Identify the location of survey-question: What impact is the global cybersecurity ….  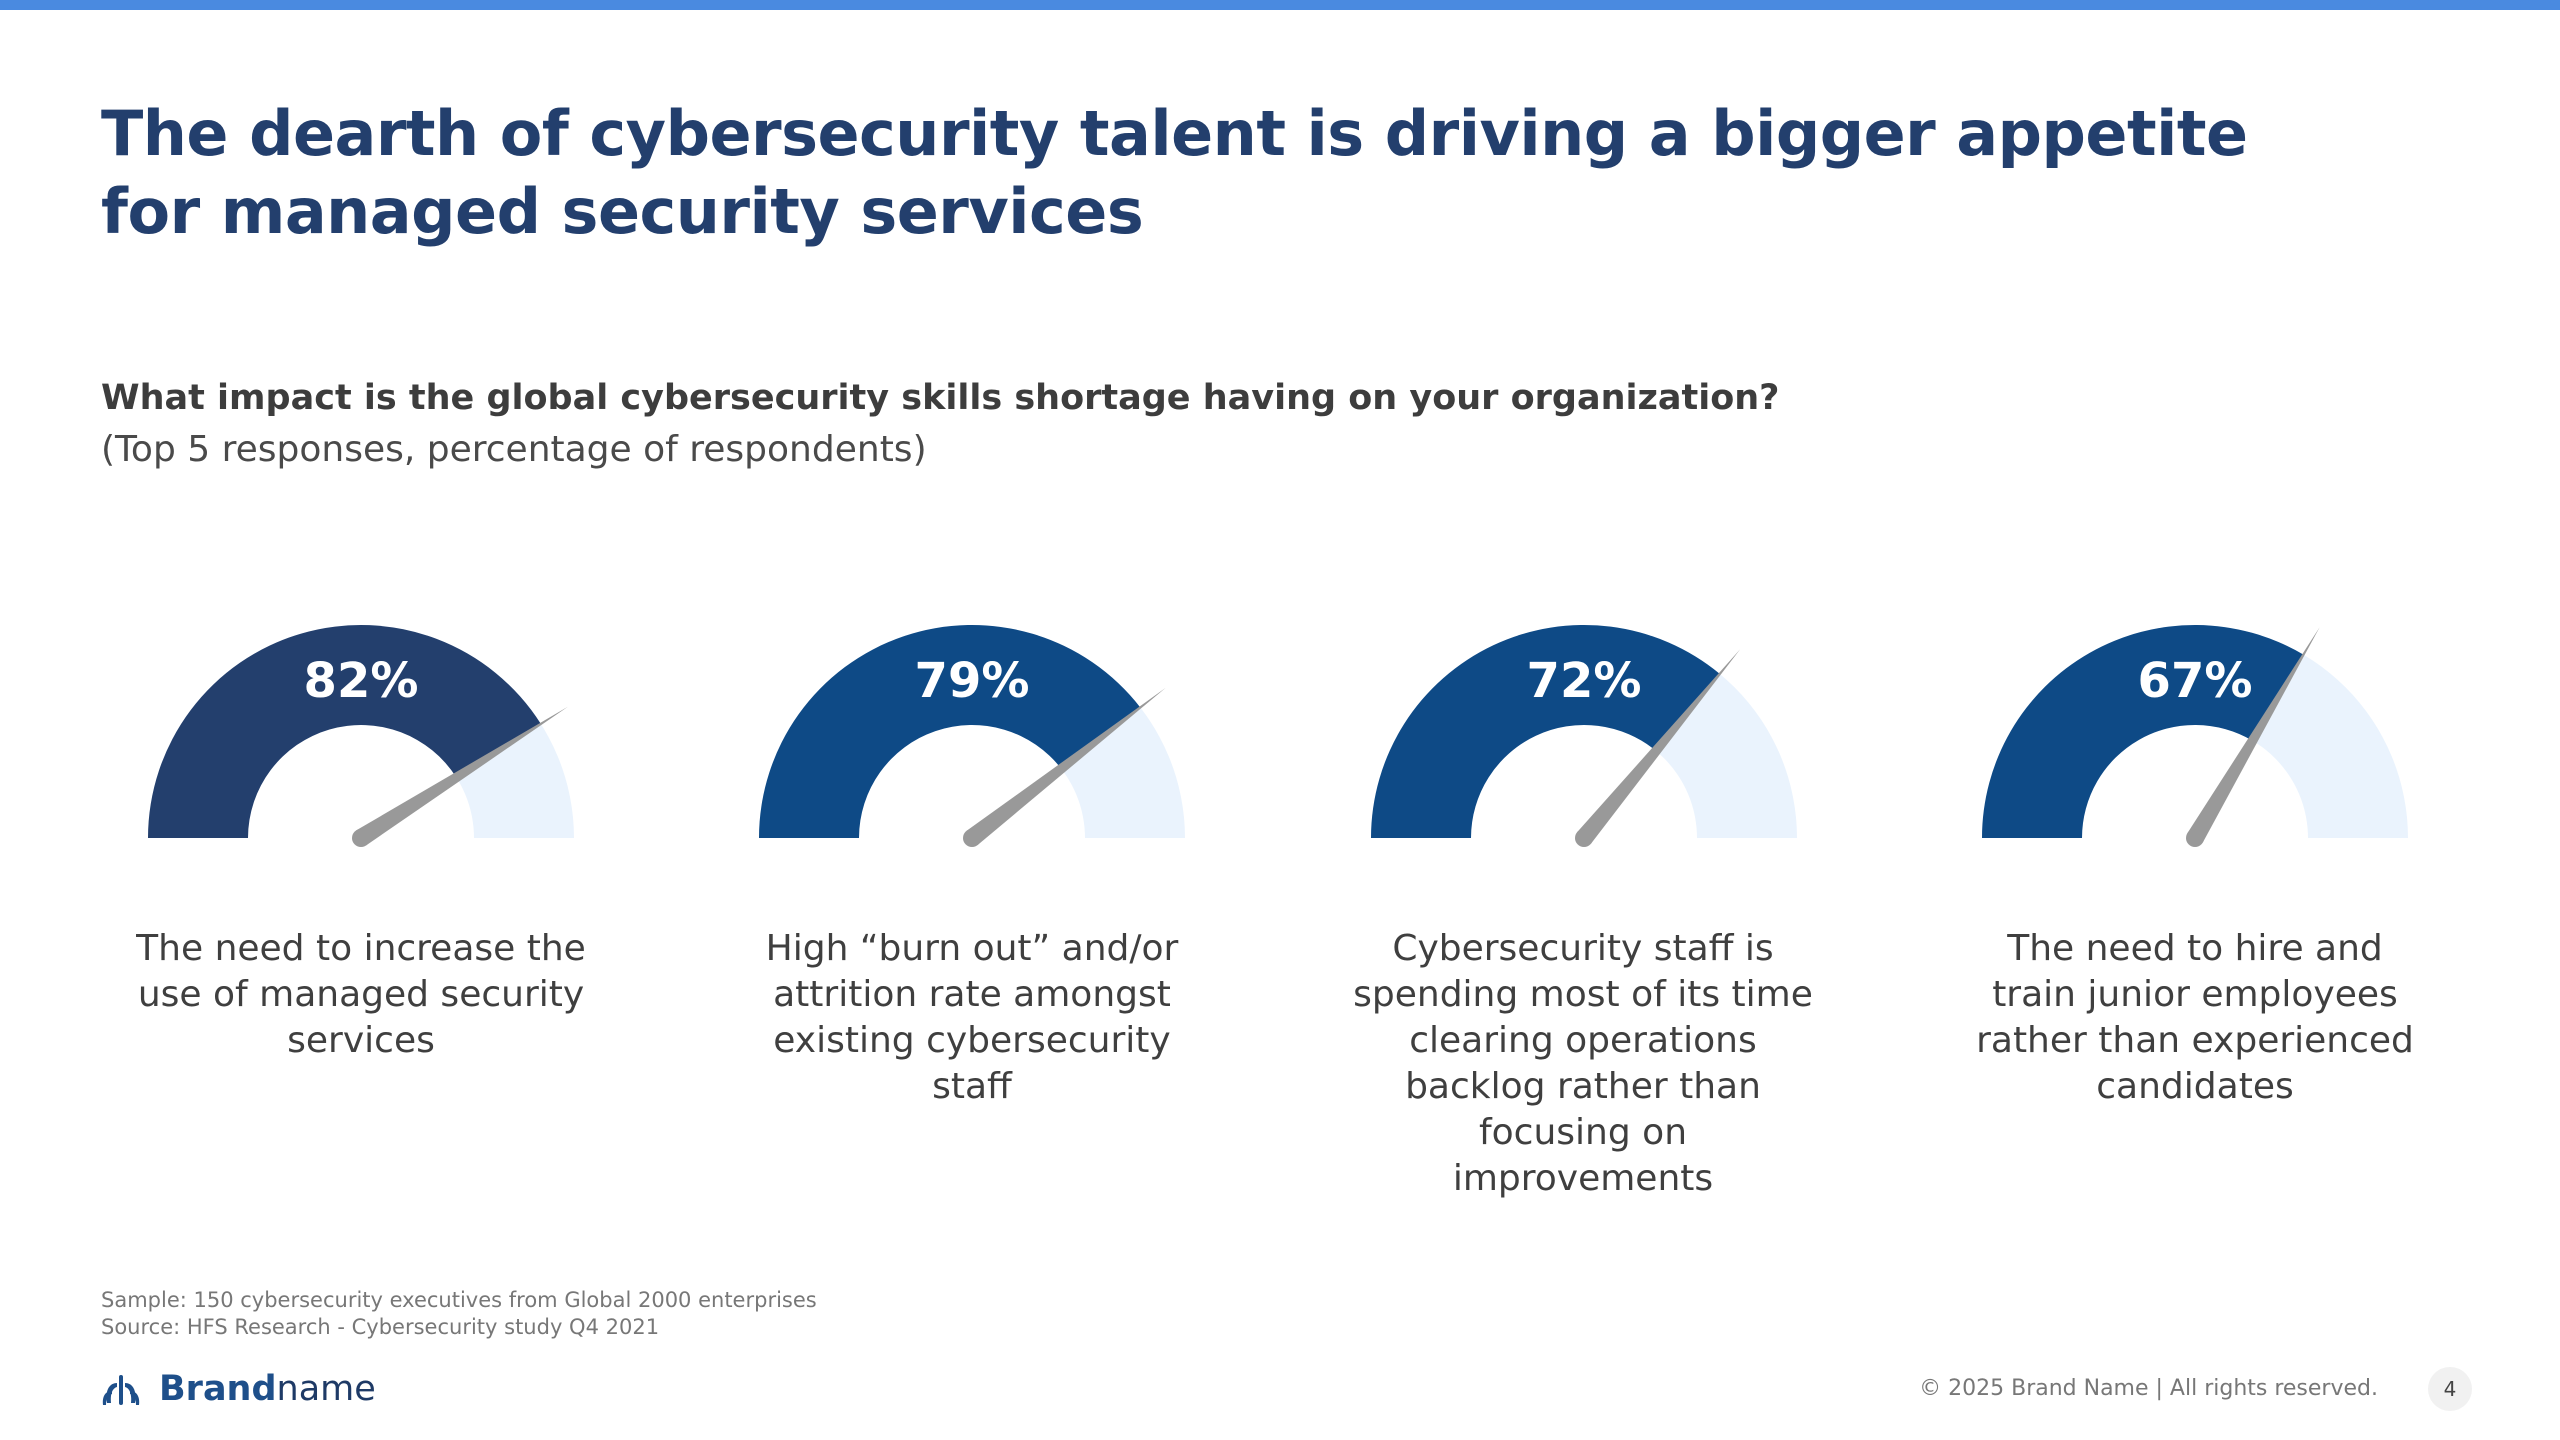
(940, 398).